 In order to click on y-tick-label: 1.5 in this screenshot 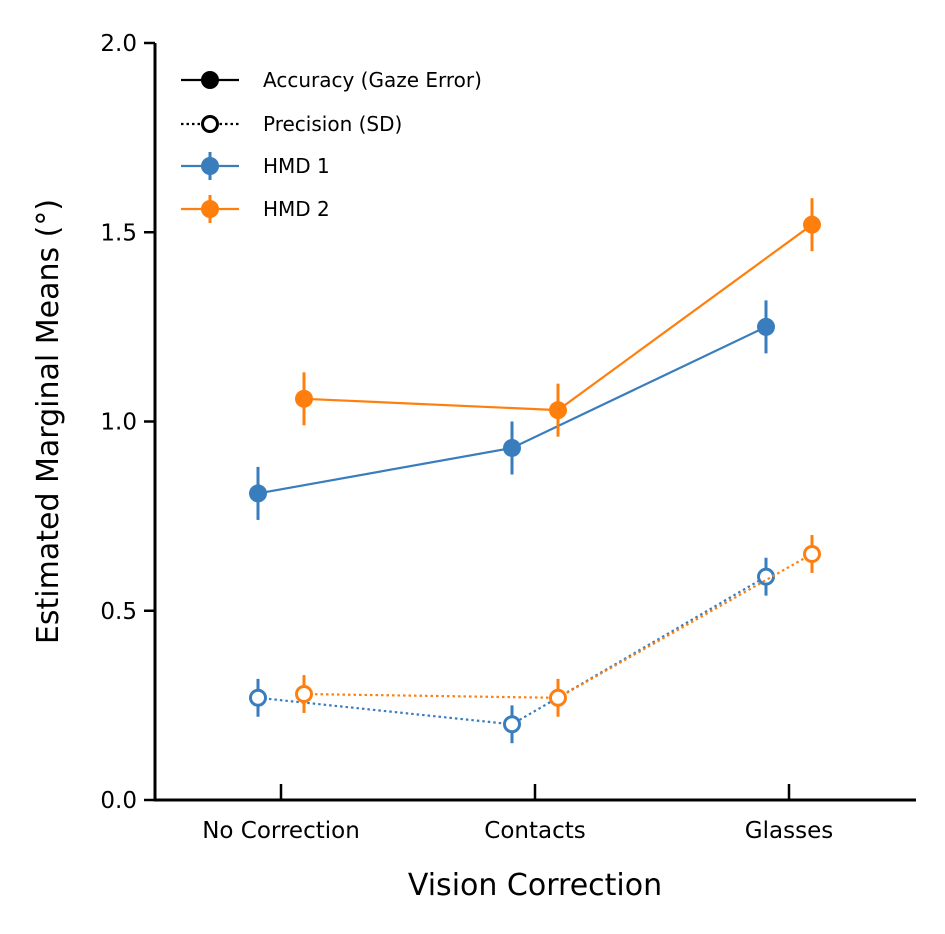, I will do `click(118, 233)`.